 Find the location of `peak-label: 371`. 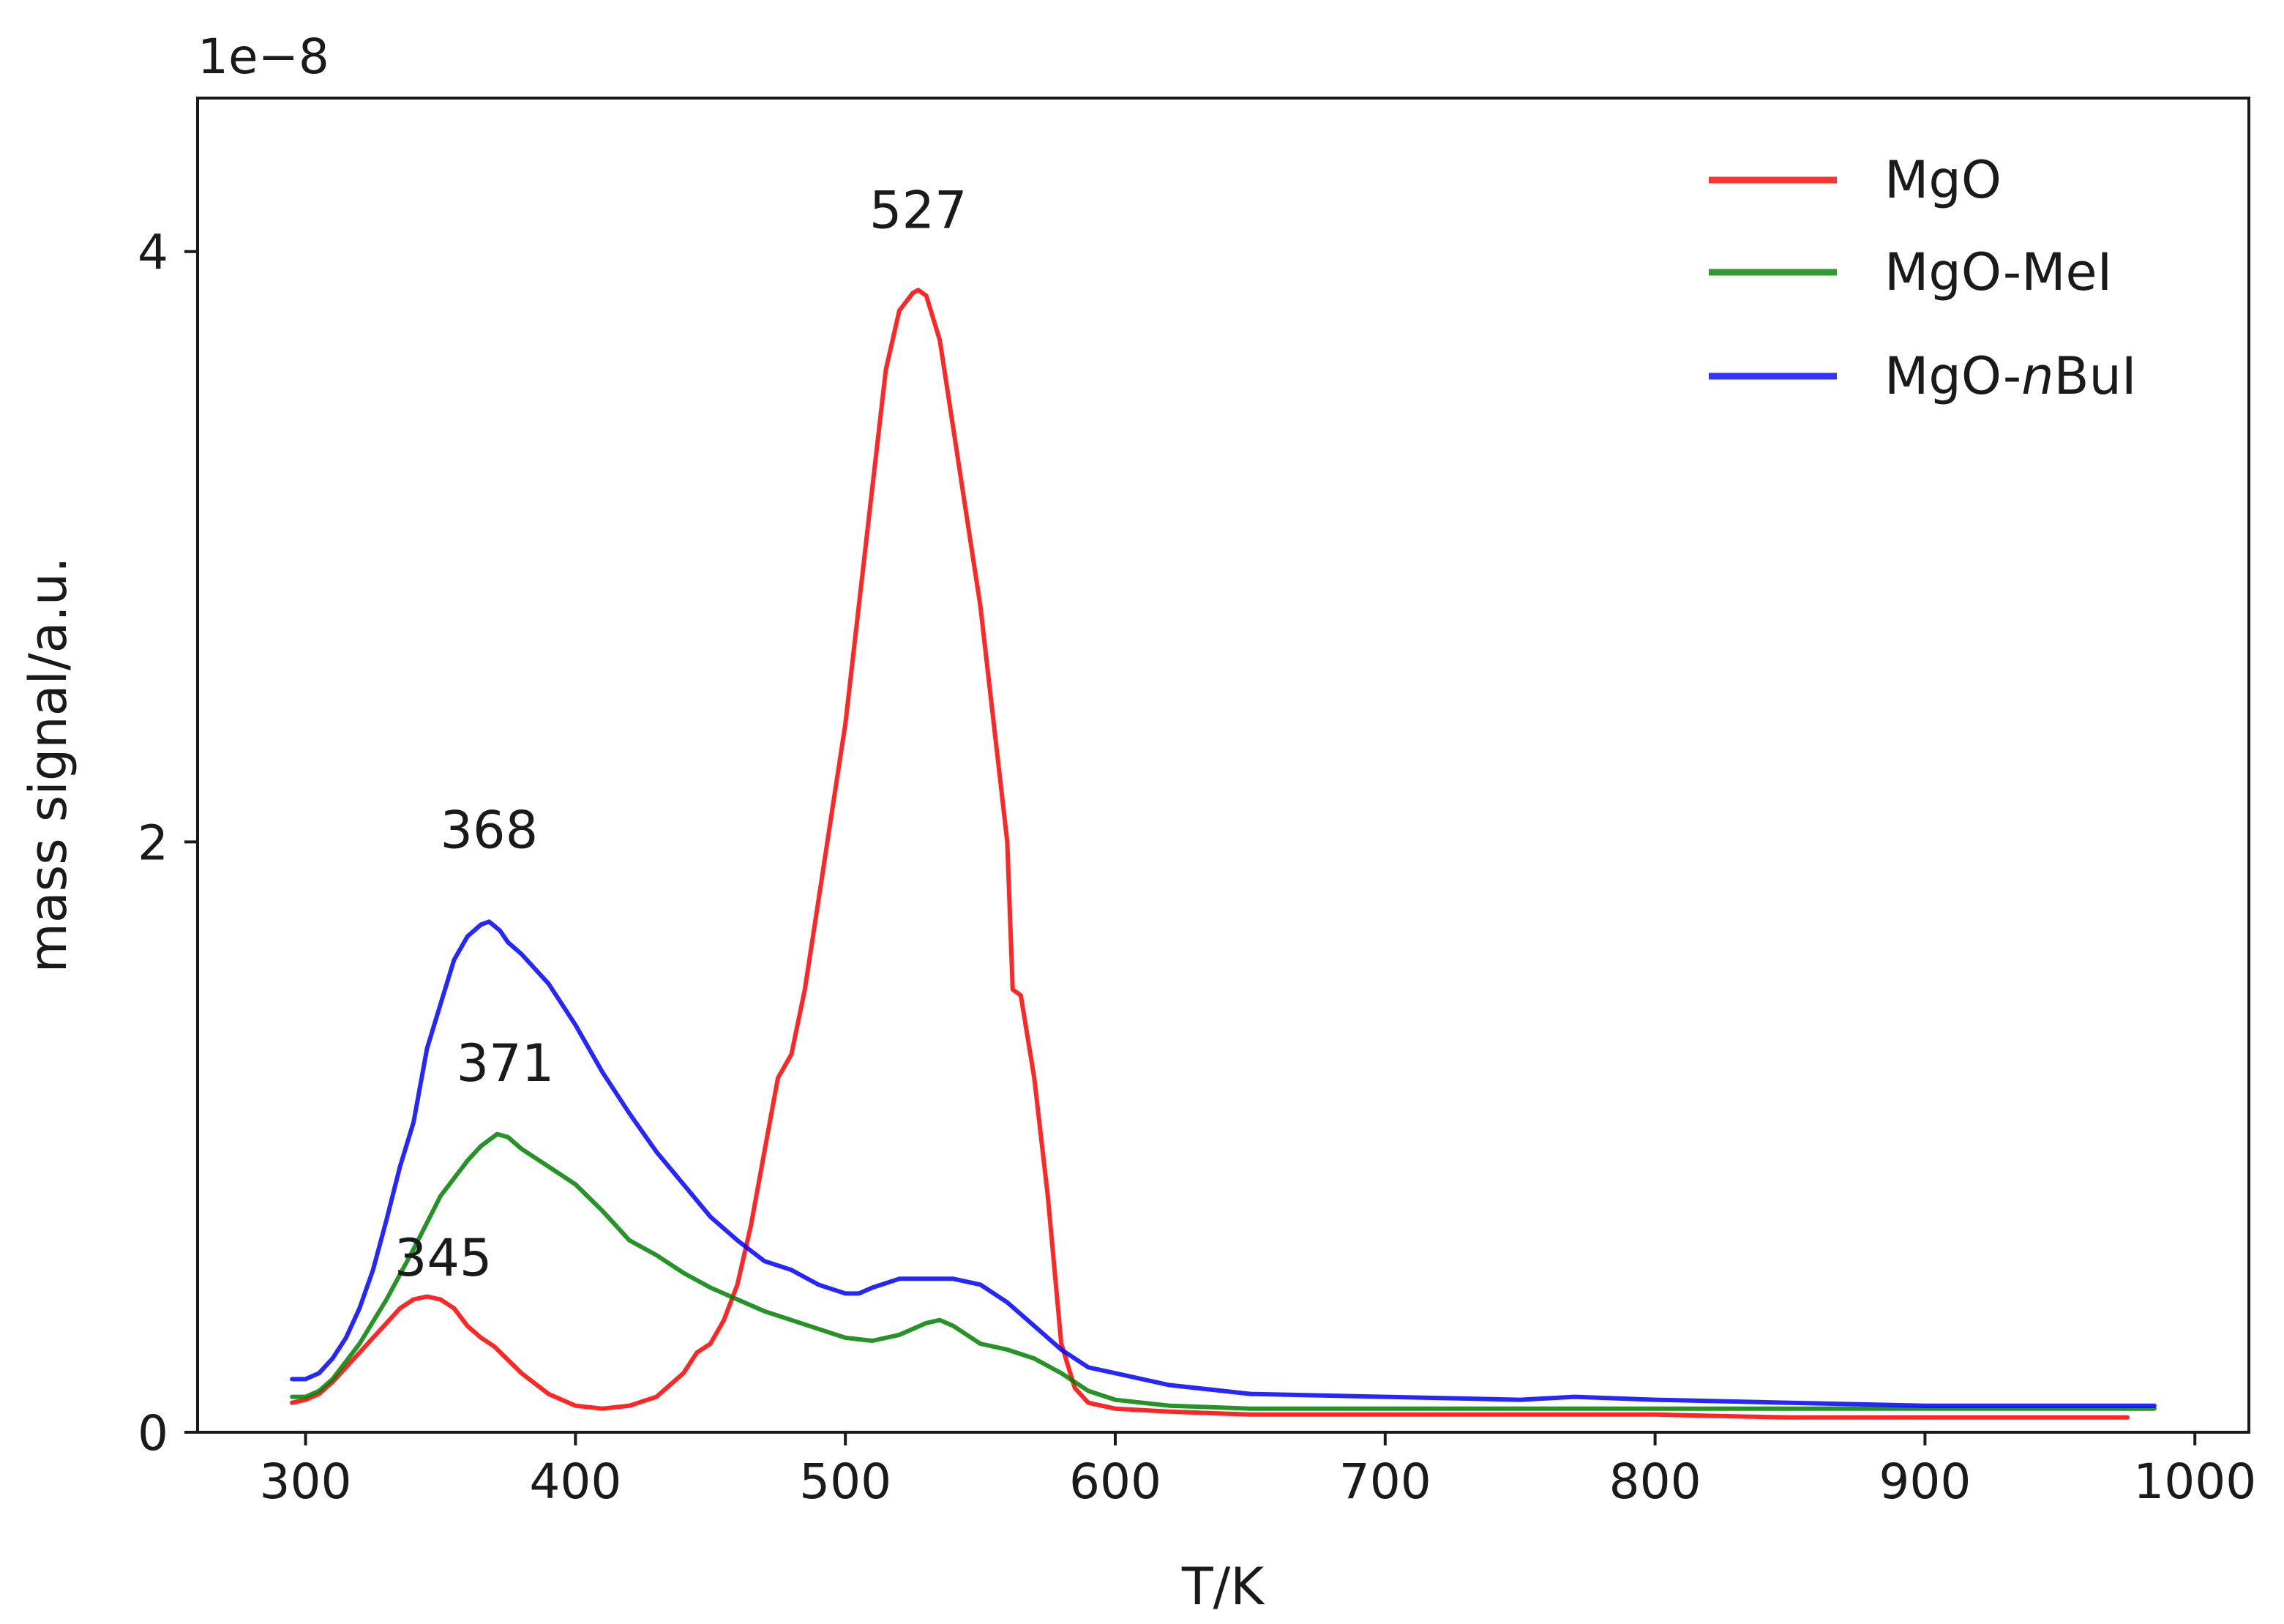

peak-label: 371 is located at coordinates (506, 1063).